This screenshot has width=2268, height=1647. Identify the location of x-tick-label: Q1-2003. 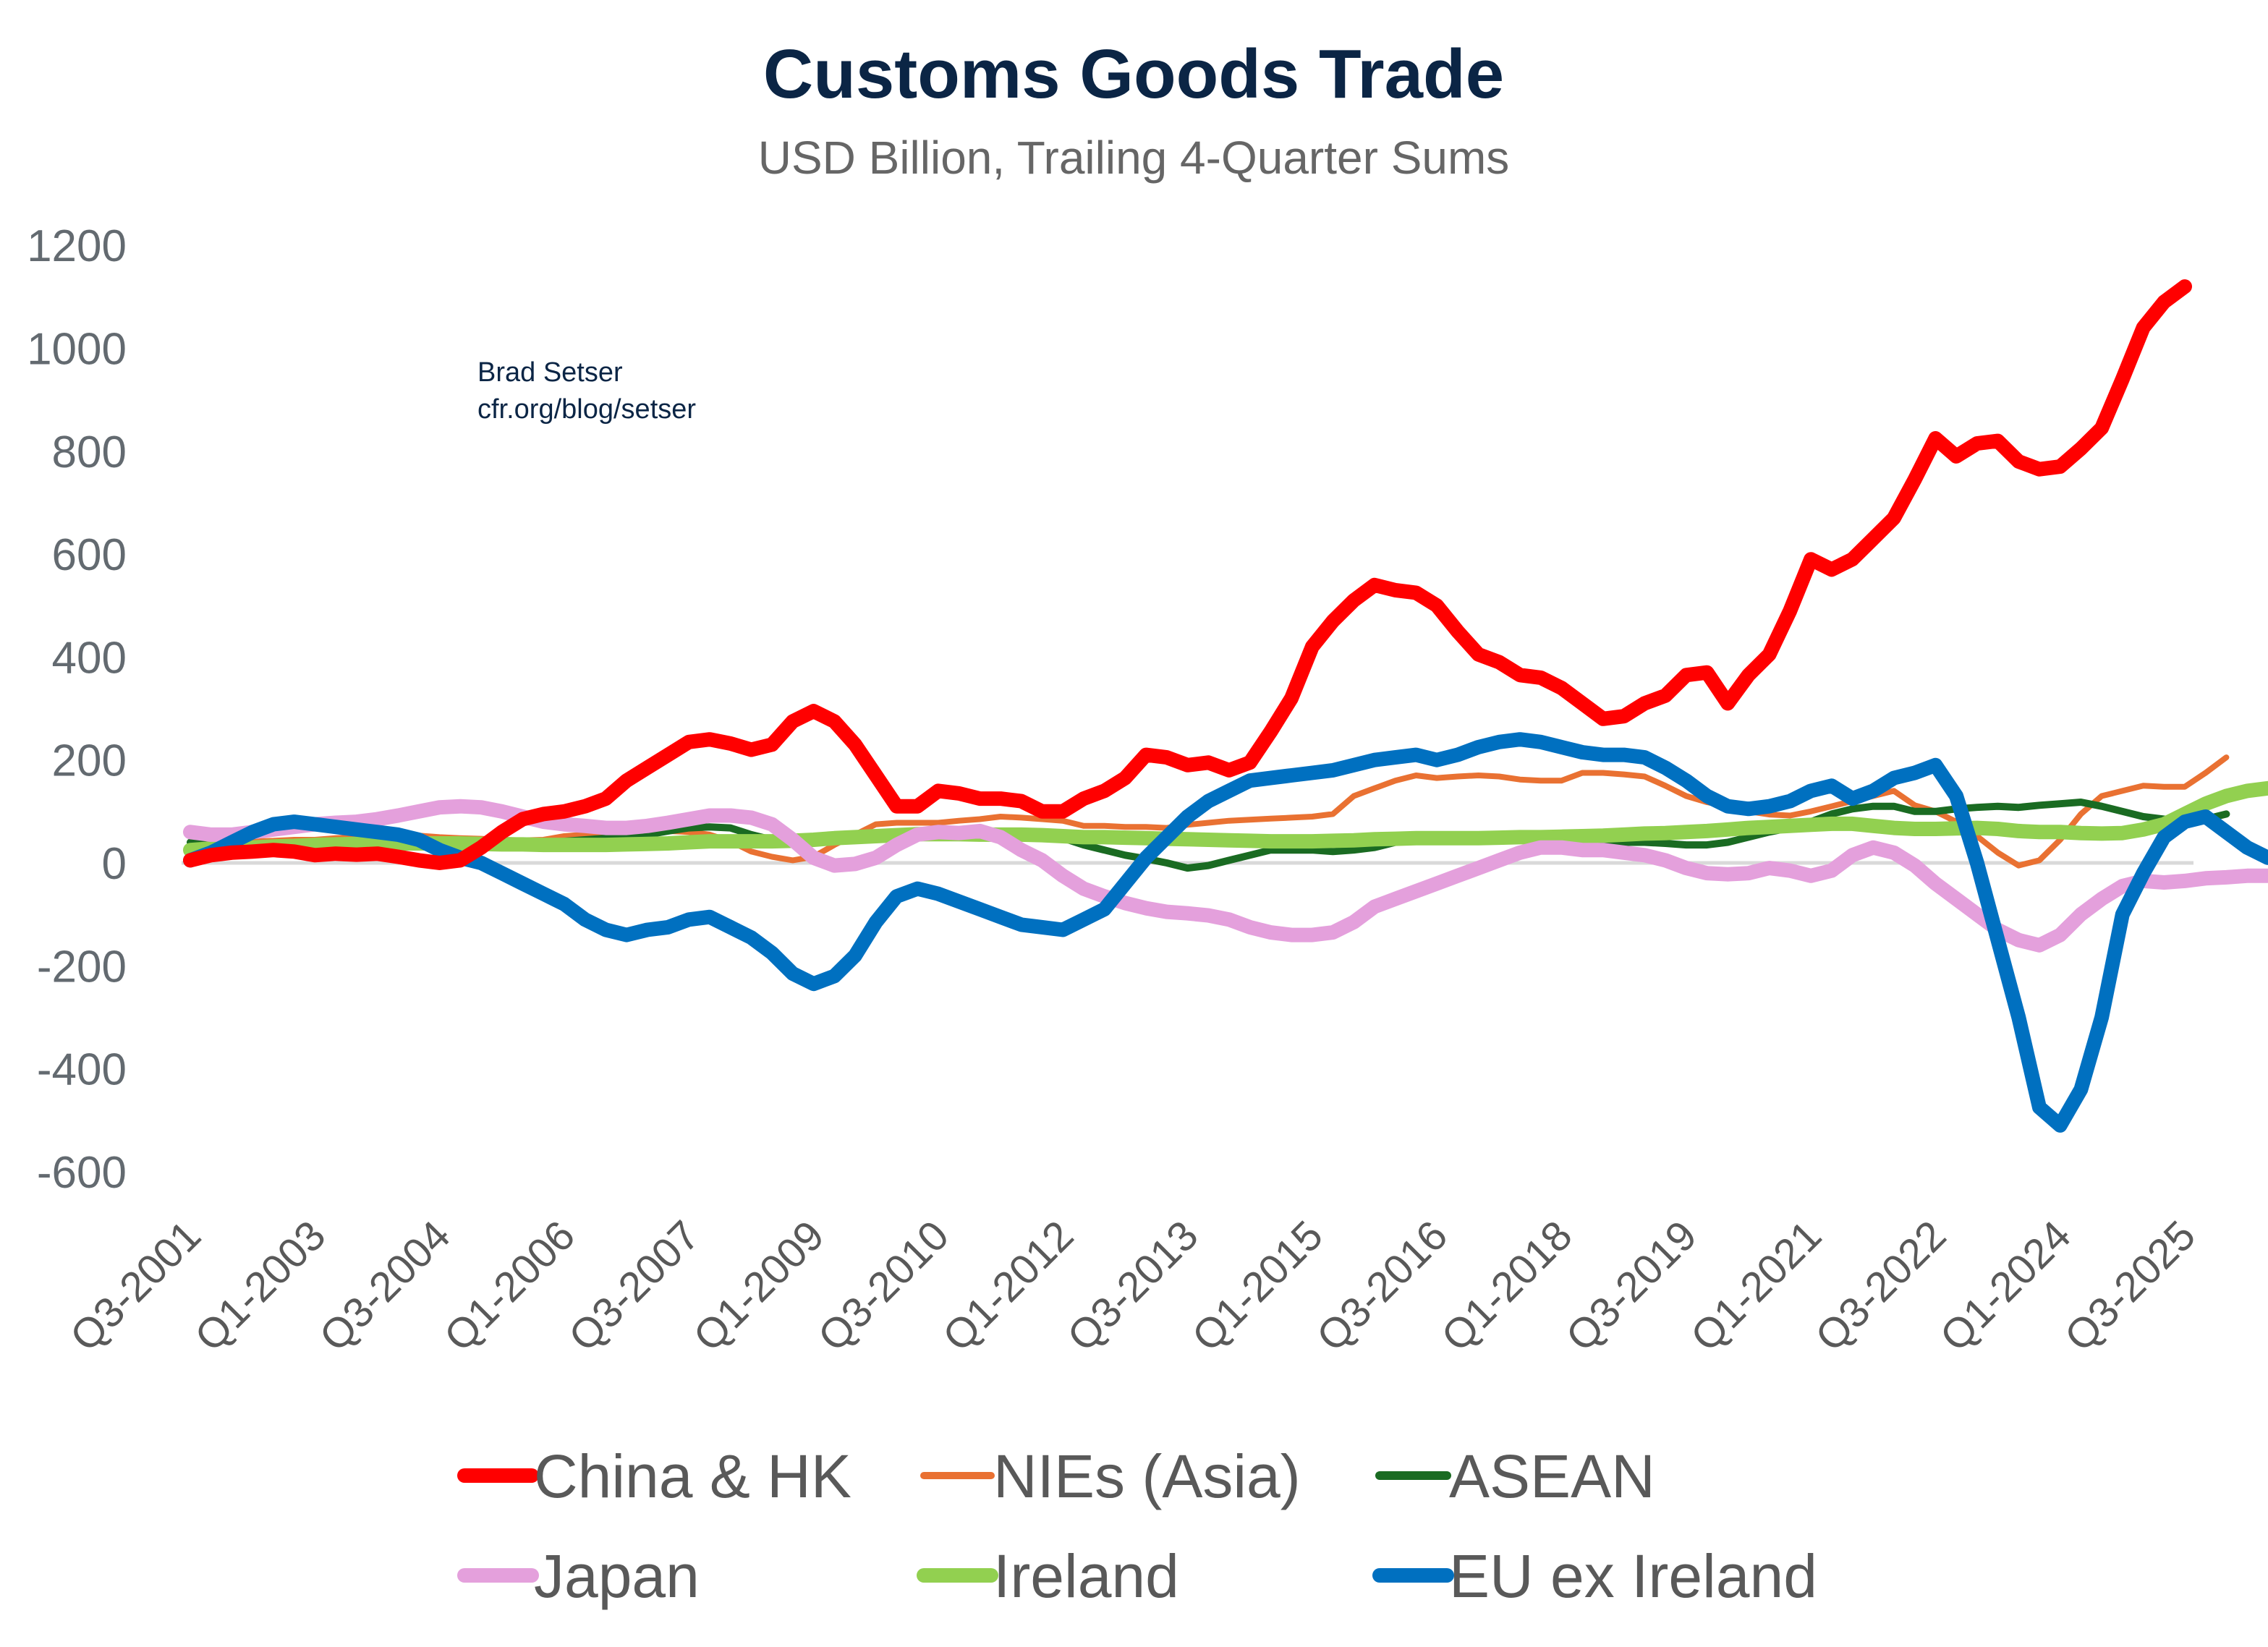
(260, 1286).